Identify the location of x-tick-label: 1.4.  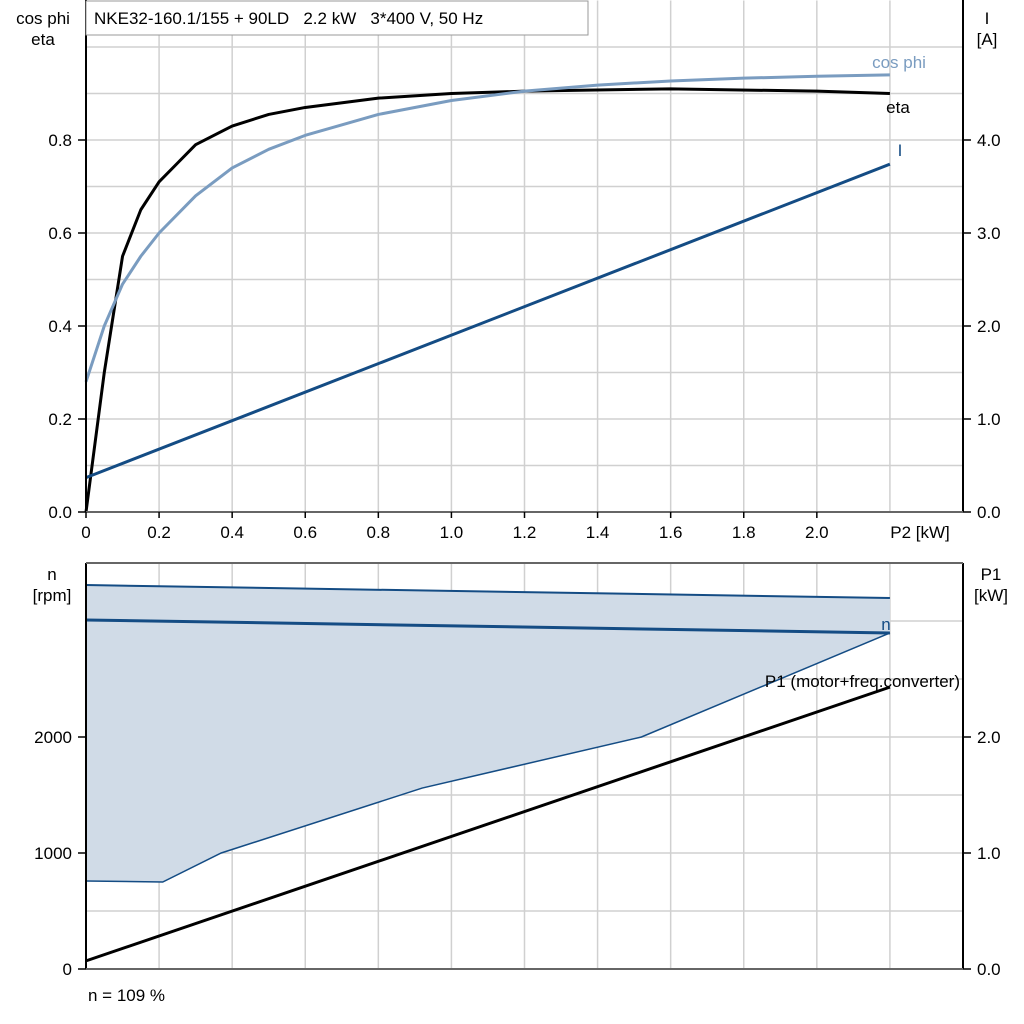
(598, 532).